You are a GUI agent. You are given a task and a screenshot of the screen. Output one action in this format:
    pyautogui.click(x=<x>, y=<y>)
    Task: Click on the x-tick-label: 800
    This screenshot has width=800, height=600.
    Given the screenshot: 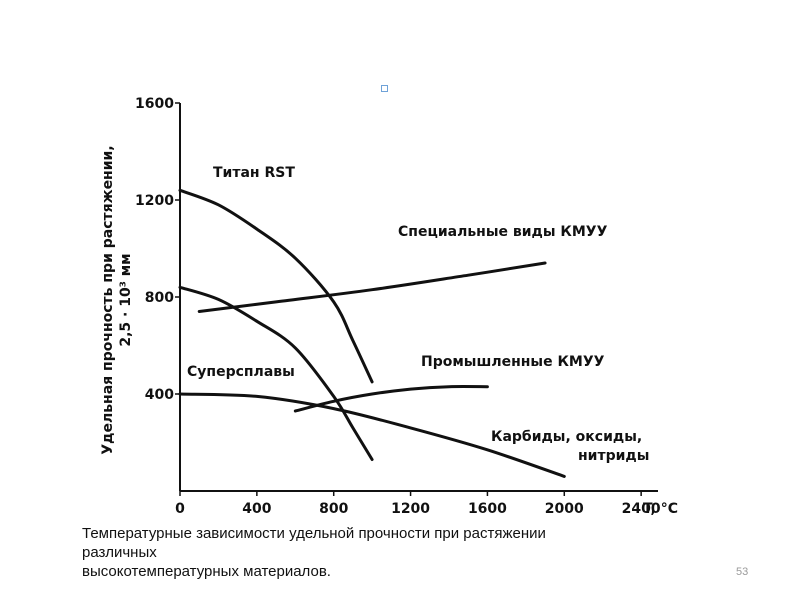 What is the action you would take?
    pyautogui.click(x=333, y=509)
    